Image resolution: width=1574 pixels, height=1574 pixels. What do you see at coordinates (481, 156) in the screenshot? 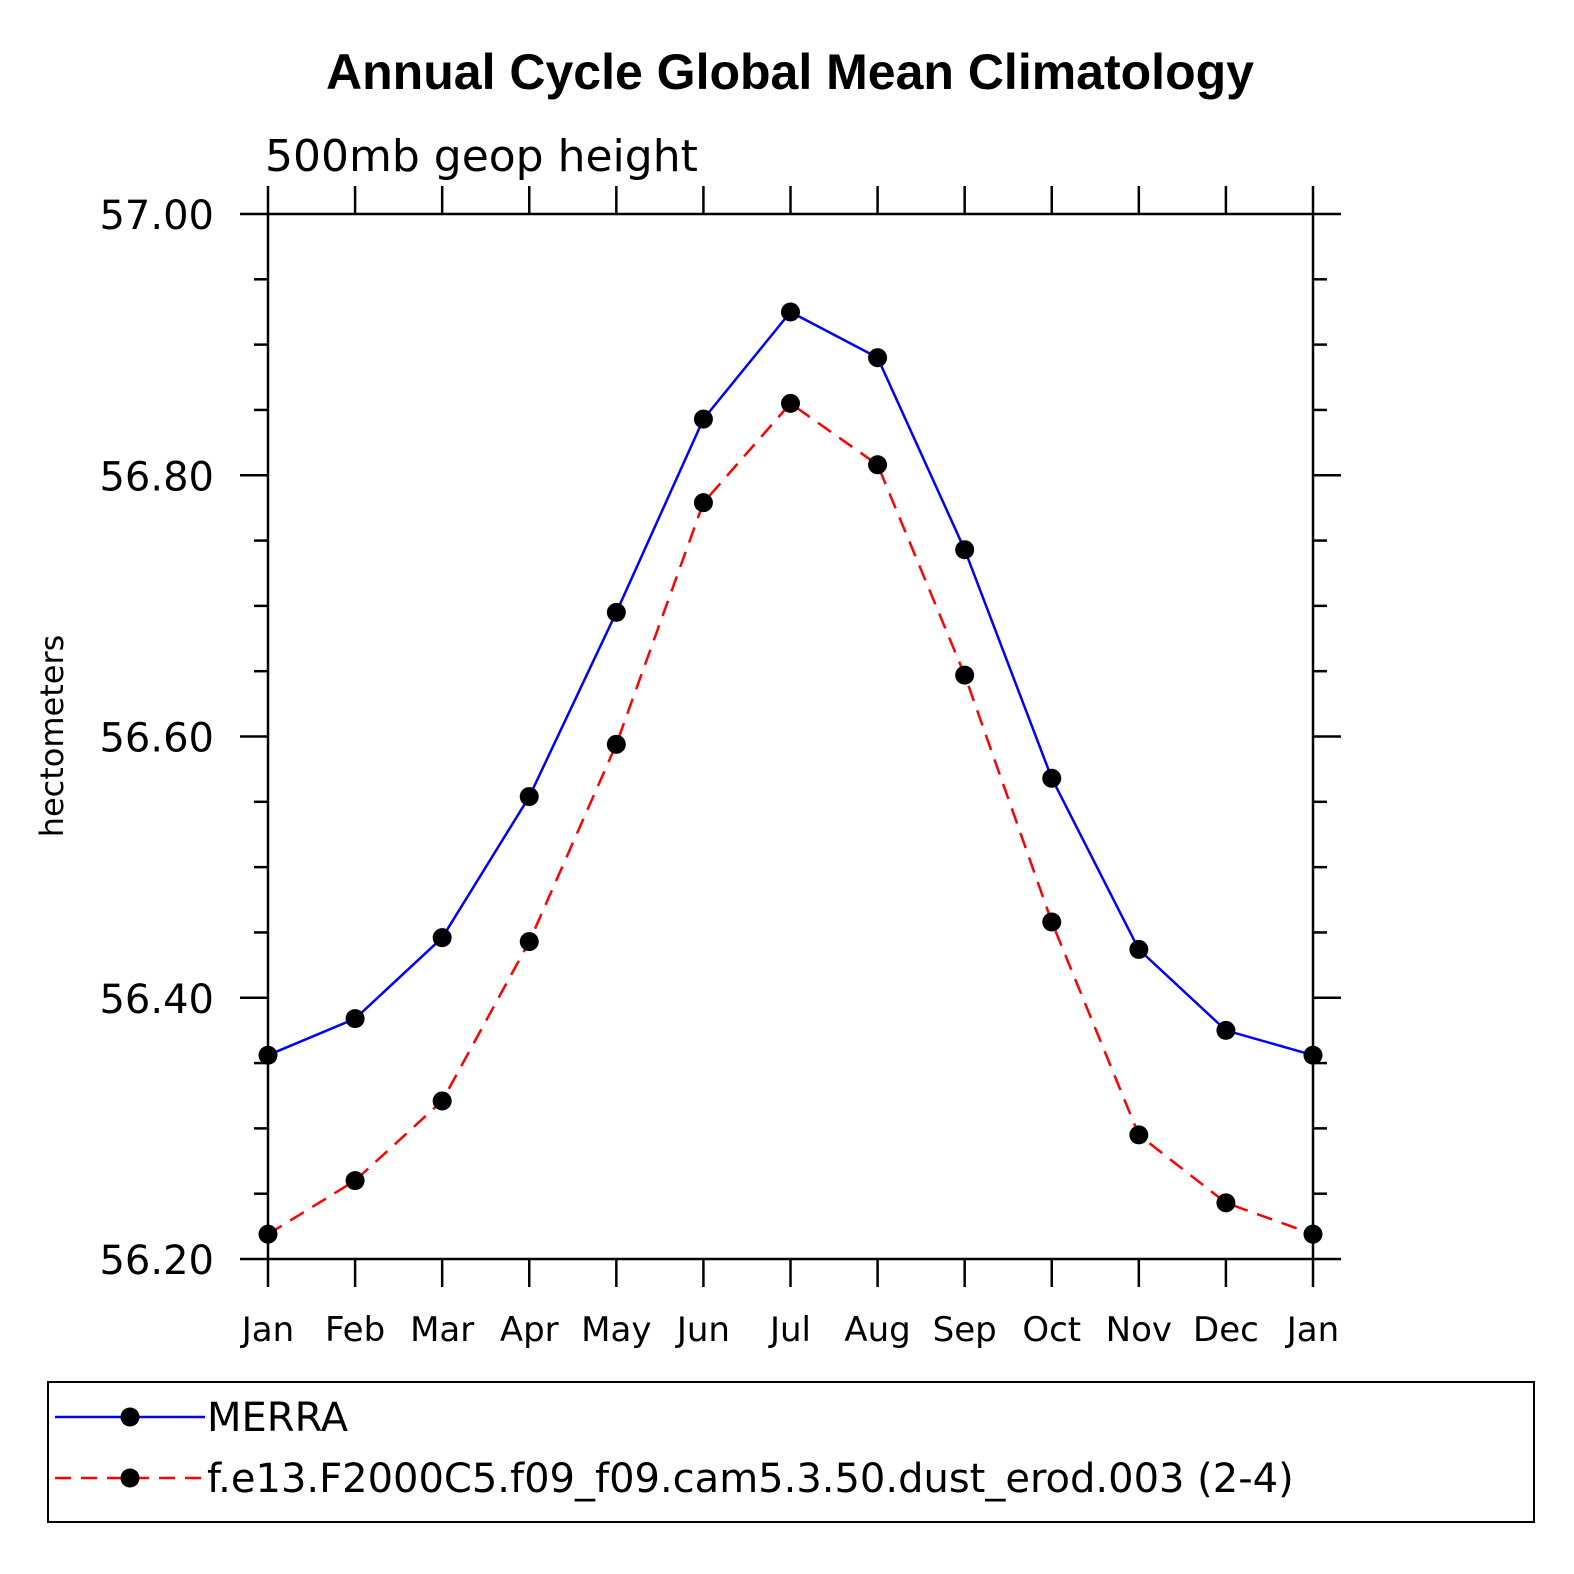
I see `chart-subtitle: 500mb geop height` at bounding box center [481, 156].